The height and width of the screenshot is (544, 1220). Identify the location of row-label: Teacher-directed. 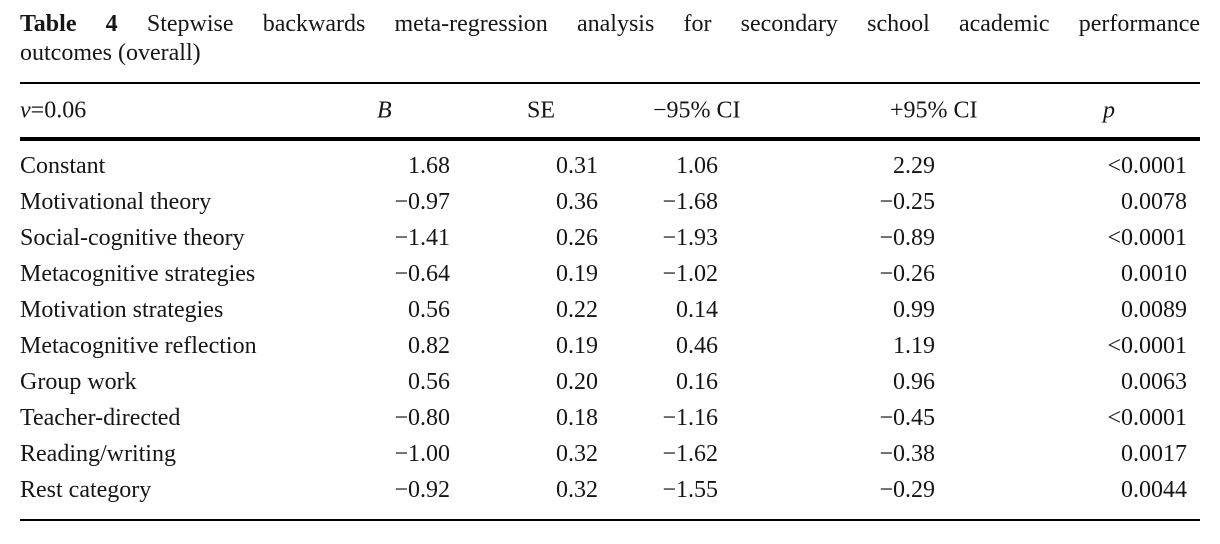
(100, 417).